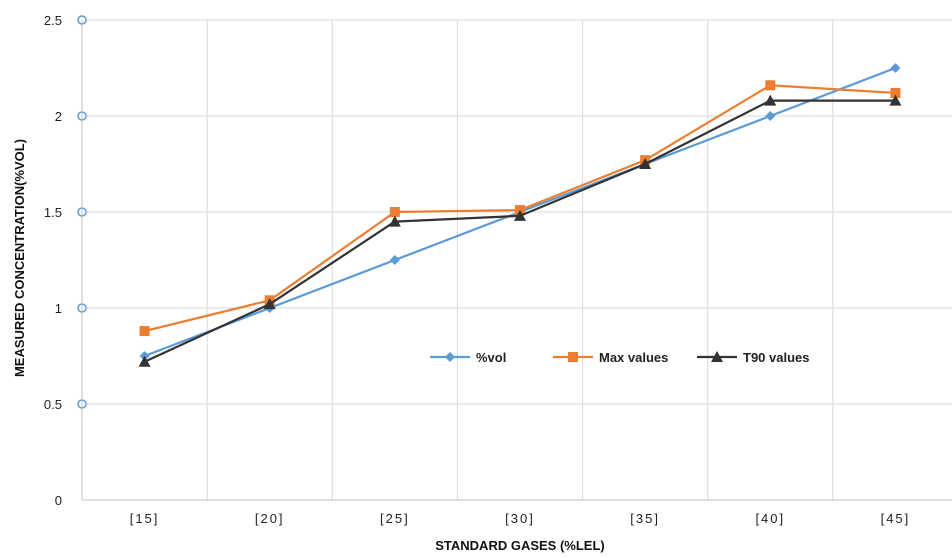 The width and height of the screenshot is (952, 558). I want to click on y-axis-title: MEASURED CONCENTRATION(%VOL), so click(19, 258).